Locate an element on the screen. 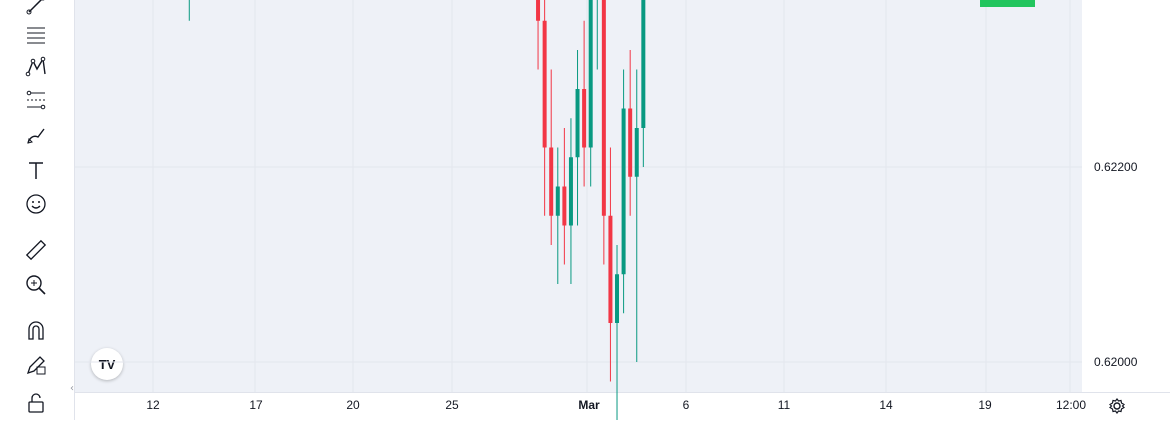 Image resolution: width=1170 pixels, height=421 pixels. axis-corner is located at coordinates (1126, 406).